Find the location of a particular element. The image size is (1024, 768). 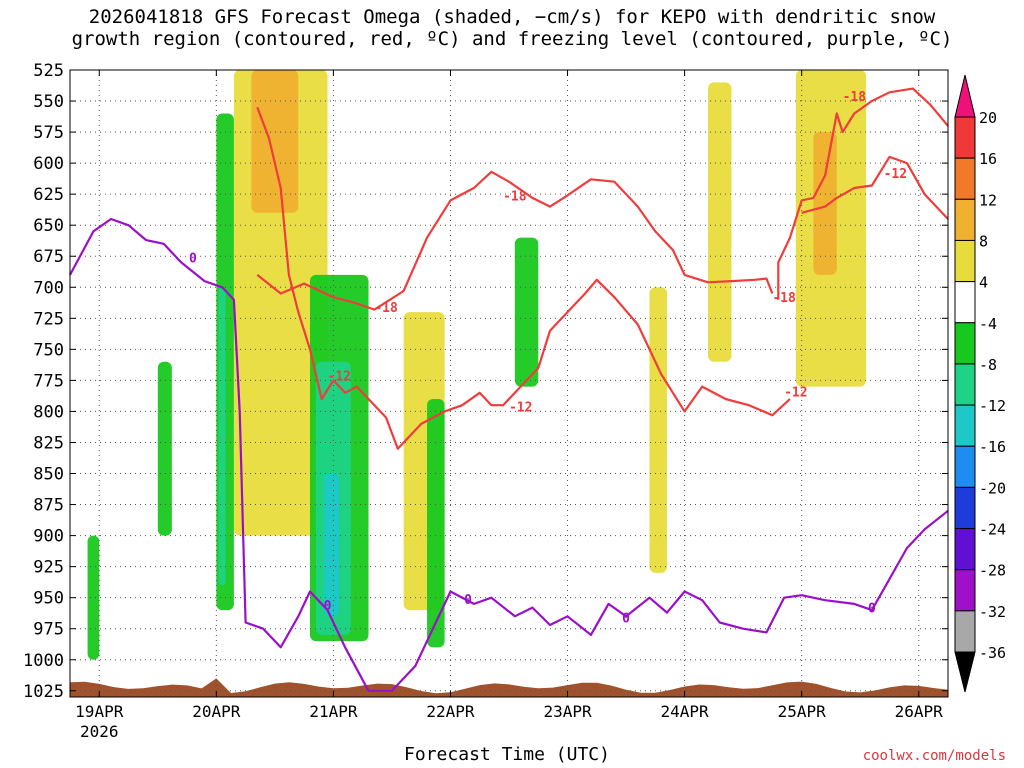

colorbar-label-9: -20 is located at coordinates (992, 488).